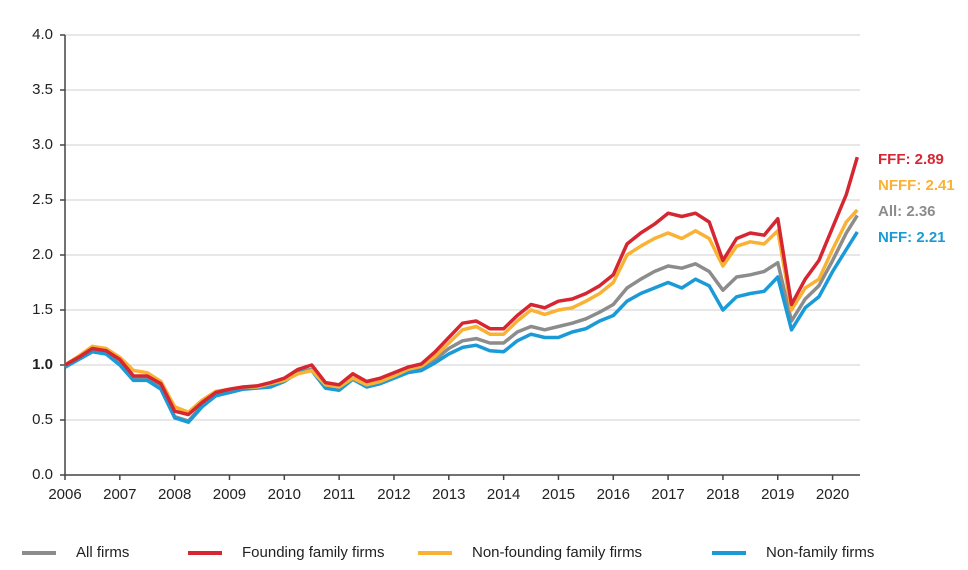  Describe the element at coordinates (557, 552) in the screenshot. I see `legend-label: Non-founding family firms` at that location.